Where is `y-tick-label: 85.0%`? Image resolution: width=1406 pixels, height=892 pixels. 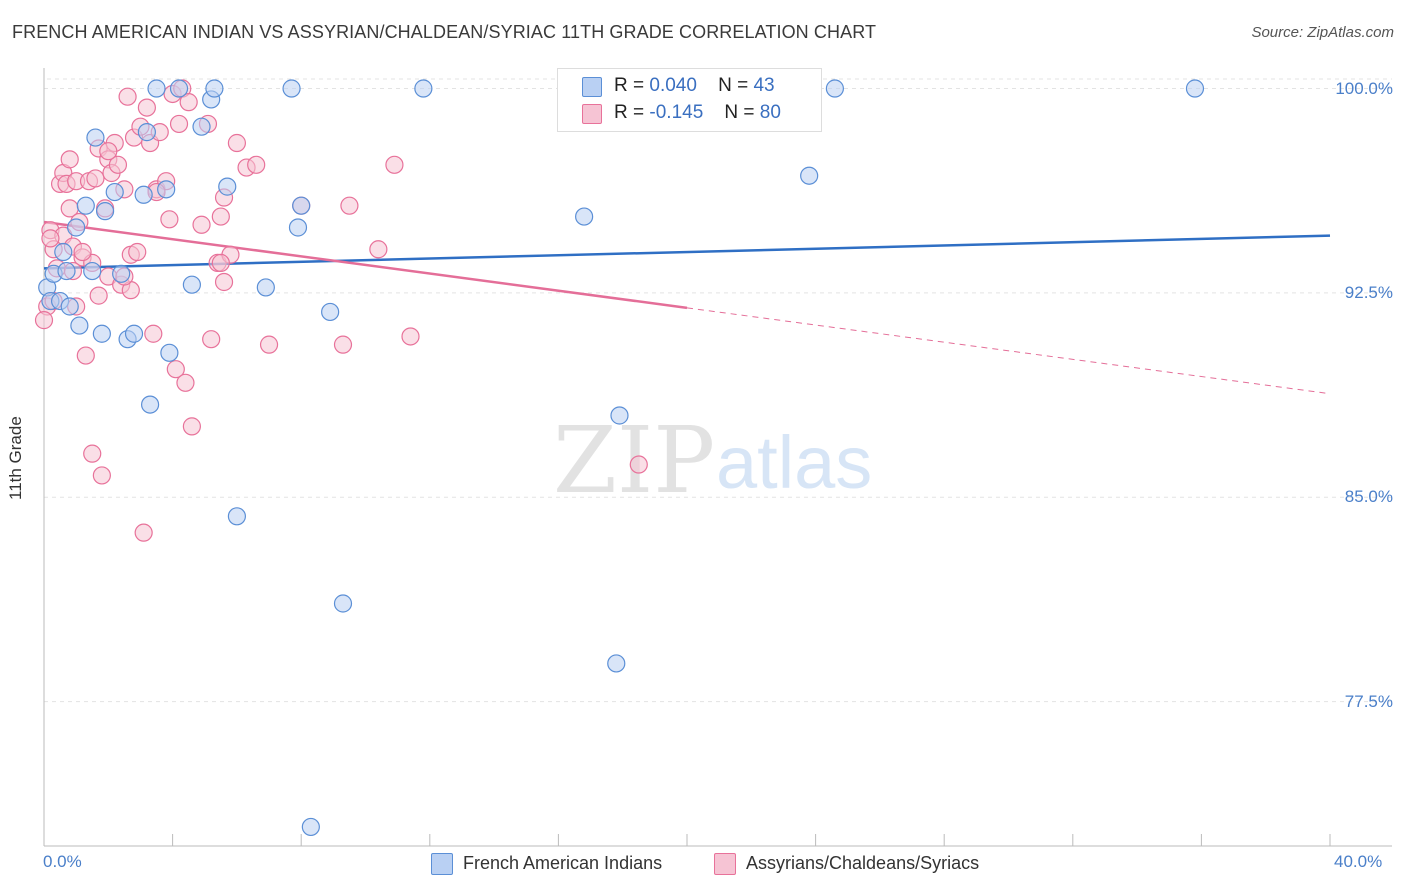
y-tick-label: 85.0% is located at coordinates (1368, 497).